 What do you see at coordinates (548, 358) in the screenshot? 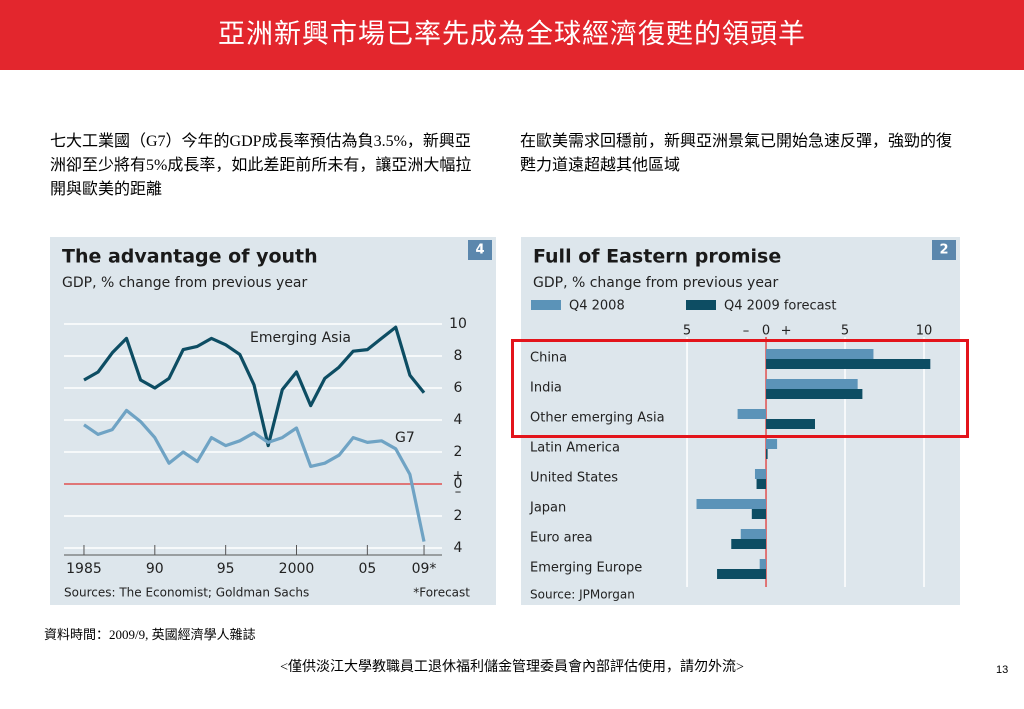
I see `category-label: China` at bounding box center [548, 358].